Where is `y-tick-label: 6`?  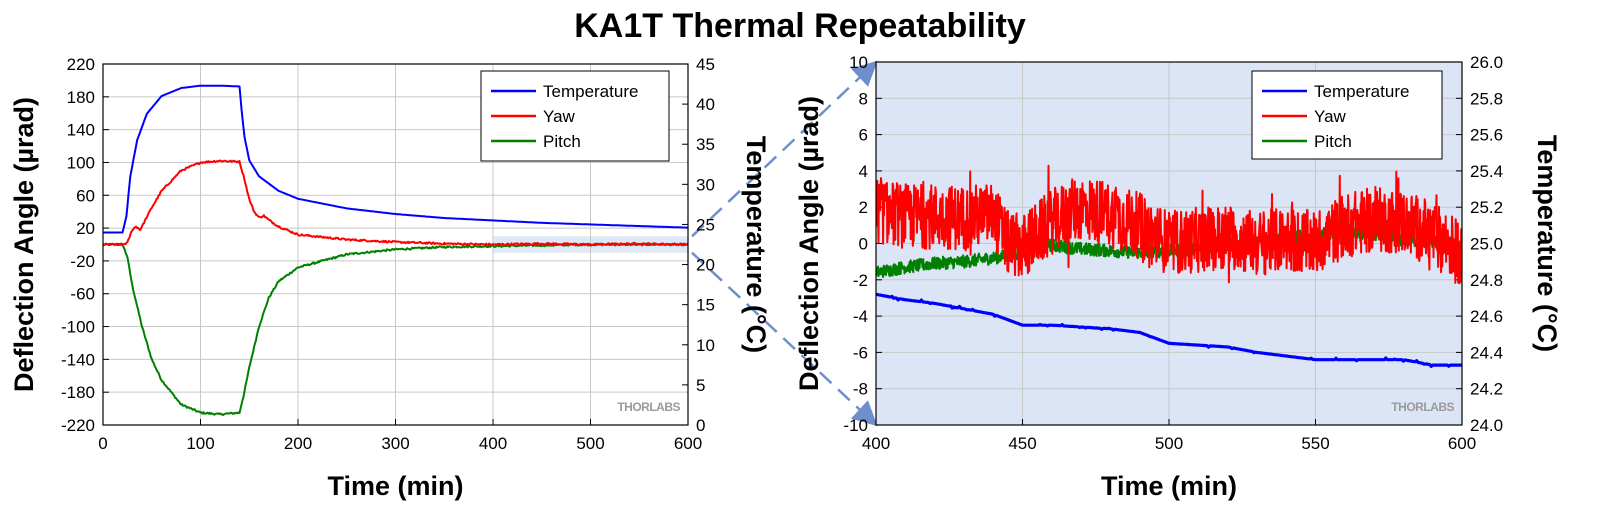
y-tick-label: 6 is located at coordinates (863, 135).